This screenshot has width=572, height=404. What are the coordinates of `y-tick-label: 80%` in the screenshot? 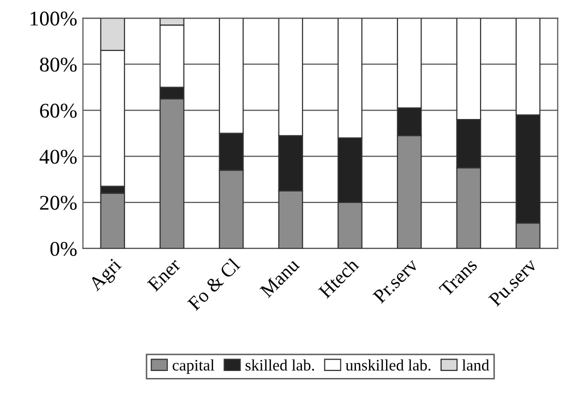 It's located at (58, 65).